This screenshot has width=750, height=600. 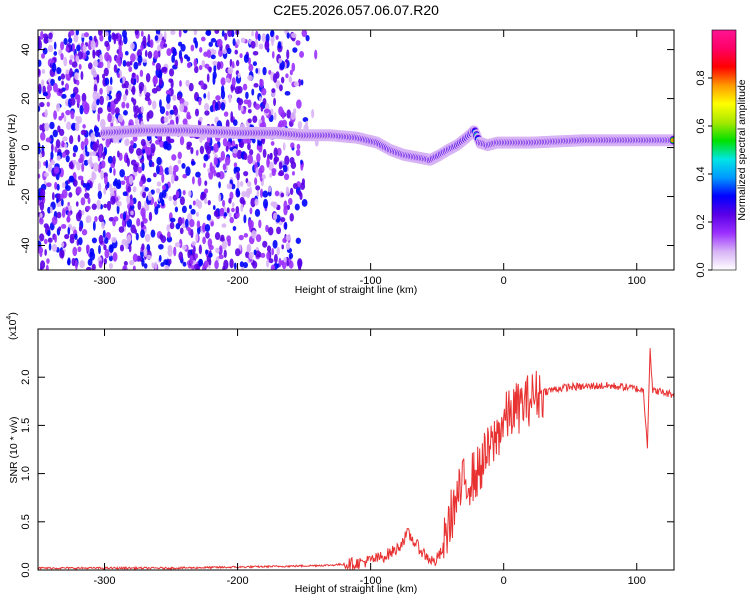 What do you see at coordinates (742, 149) in the screenshot?
I see `colorbar-label: Normalized spectral amplitude` at bounding box center [742, 149].